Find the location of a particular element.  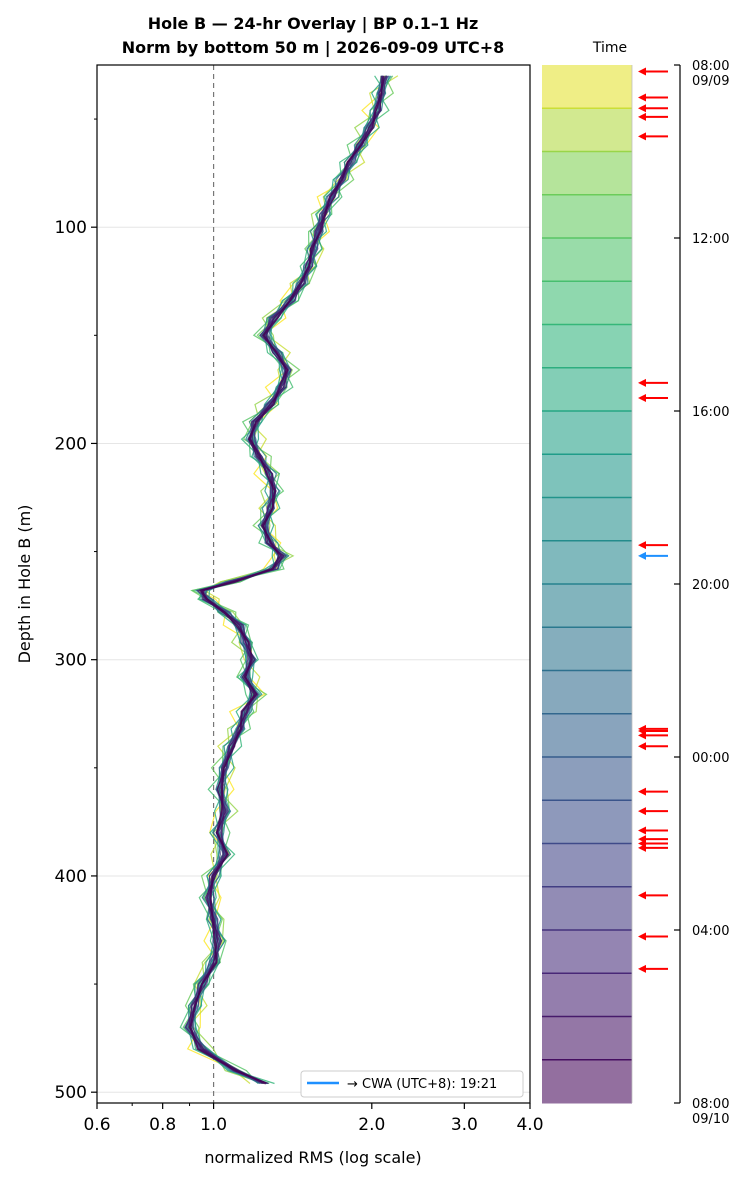

colorbar-event-markers is located at coordinates (653, 520).